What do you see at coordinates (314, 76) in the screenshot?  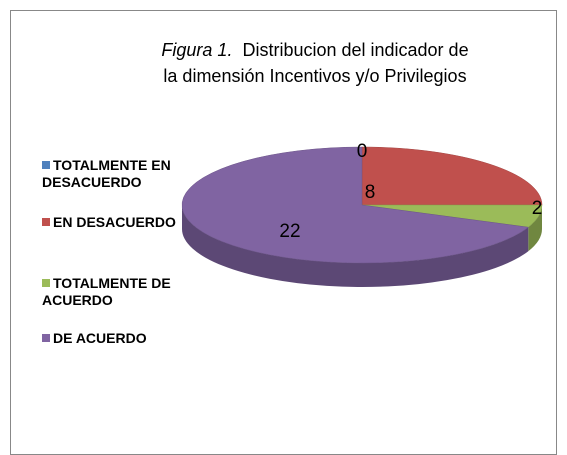 I see `chart-title: la dimensión Incentivos y/o Privilegios` at bounding box center [314, 76].